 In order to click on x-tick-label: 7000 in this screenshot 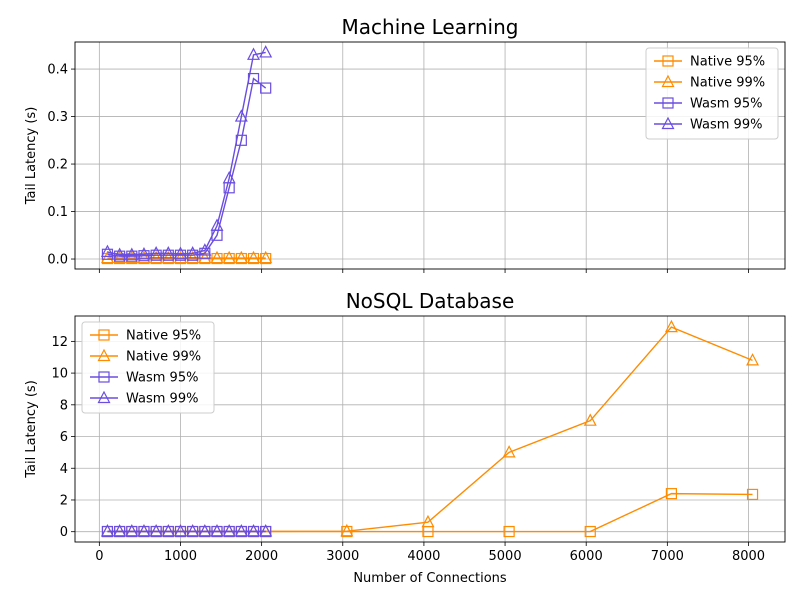, I will do `click(667, 556)`.